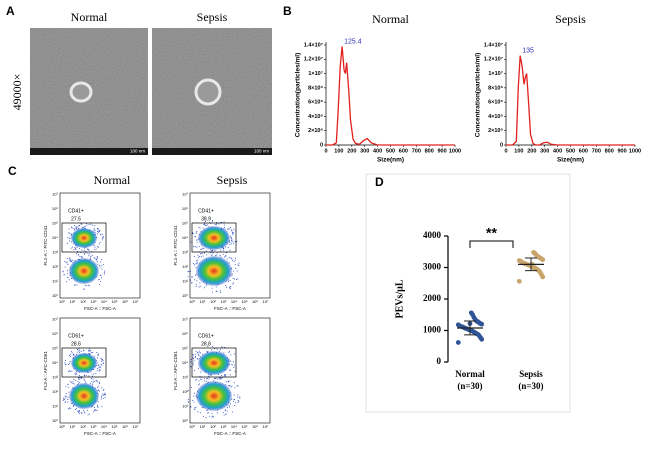 This screenshot has width=650, height=475. Describe the element at coordinates (458, 342) in the screenshot. I see `data-point` at that location.